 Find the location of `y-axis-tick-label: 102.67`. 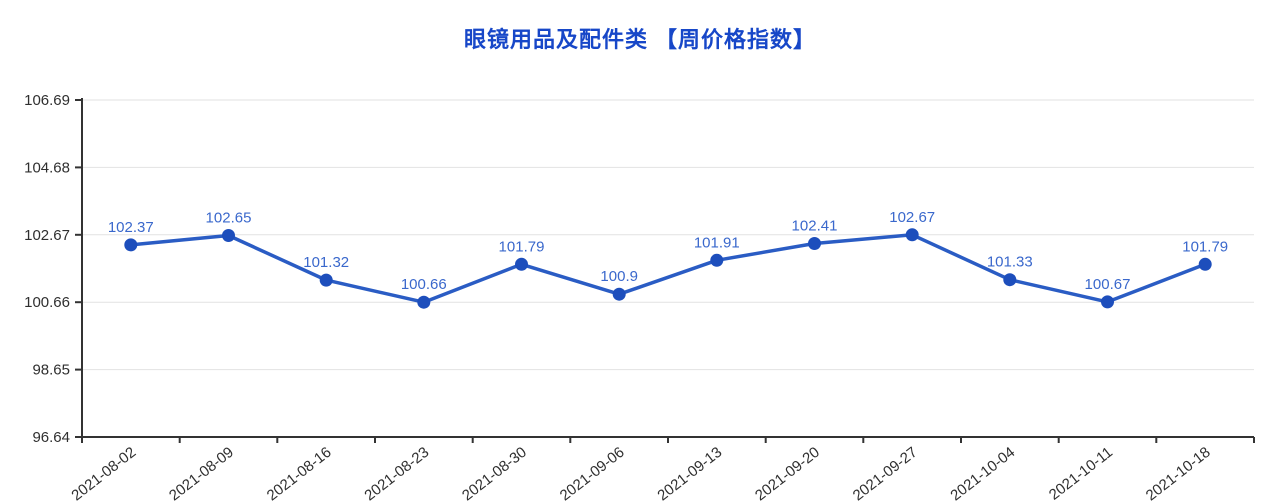

y-axis-tick-label: 102.67 is located at coordinates (47, 235).